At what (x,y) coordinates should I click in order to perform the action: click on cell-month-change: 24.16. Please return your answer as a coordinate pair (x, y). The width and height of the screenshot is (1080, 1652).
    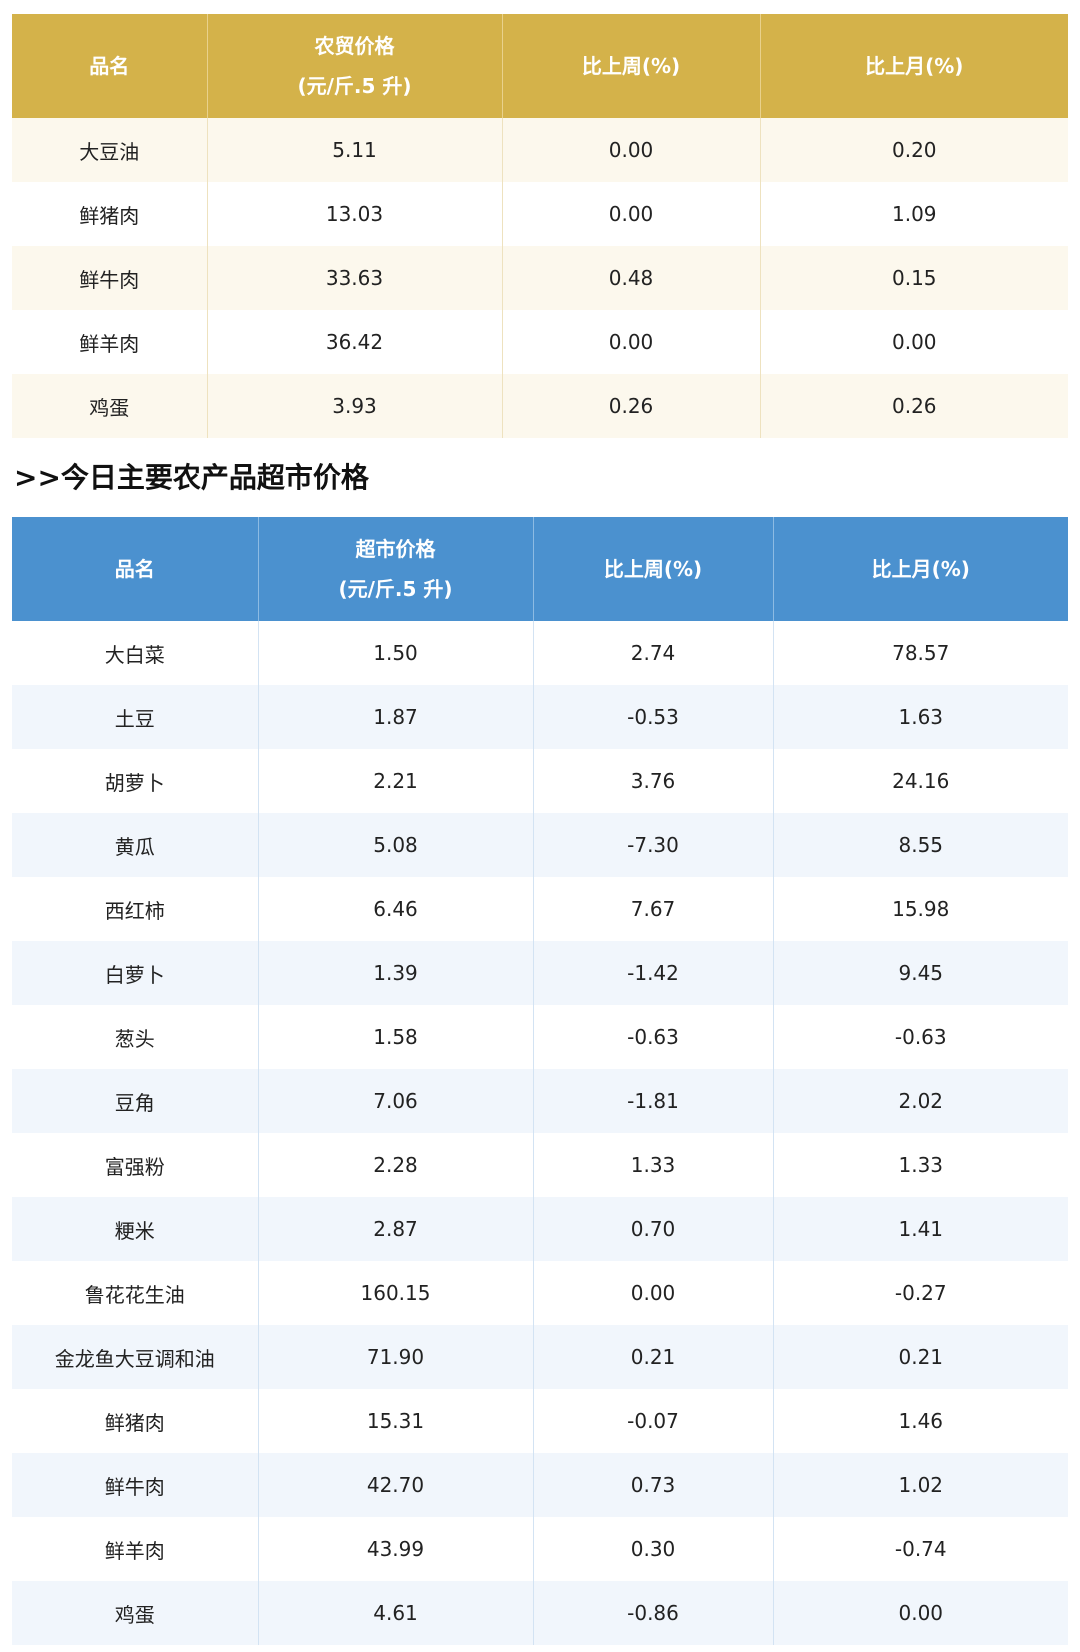
    Looking at the image, I should click on (920, 781).